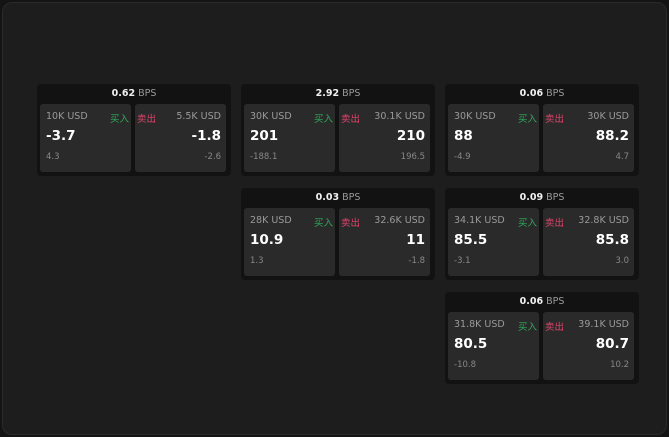 This screenshot has height=437, width=669. Describe the element at coordinates (61, 136) in the screenshot. I see `buy-price: -3.7` at that location.